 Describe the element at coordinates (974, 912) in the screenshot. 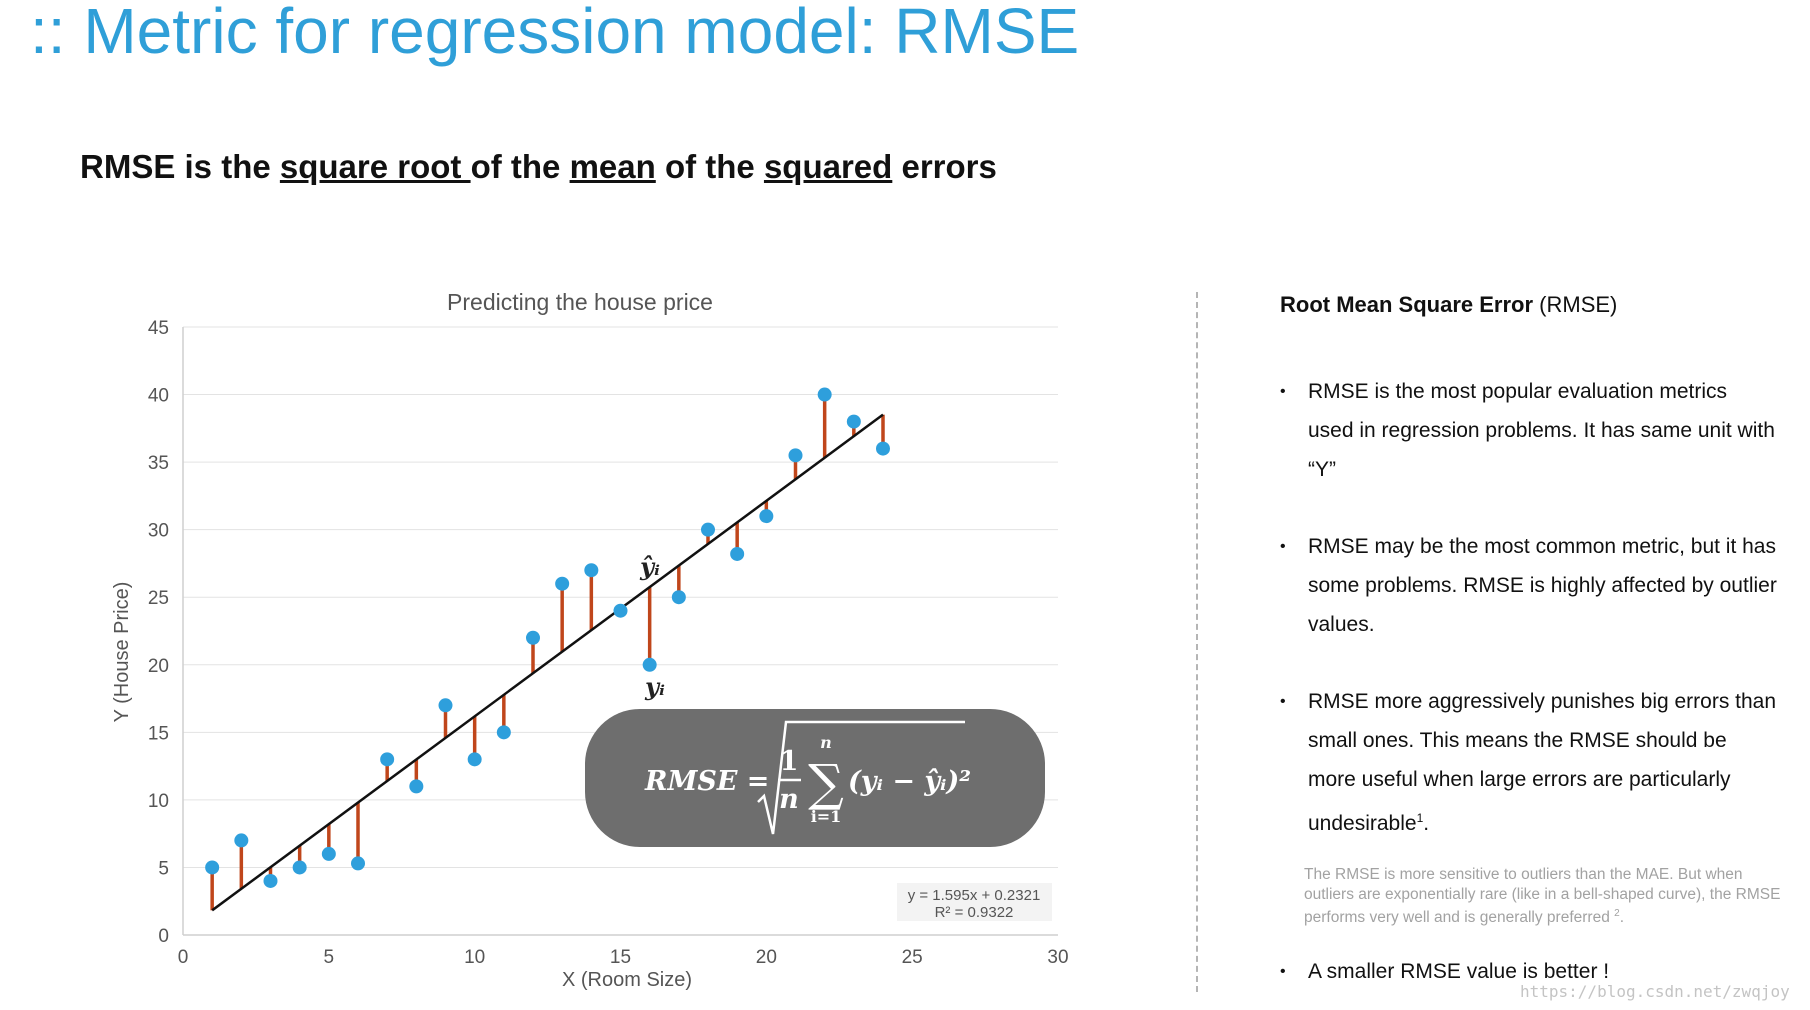

I see `trendline-r-squared: R² = 0.9322` at that location.